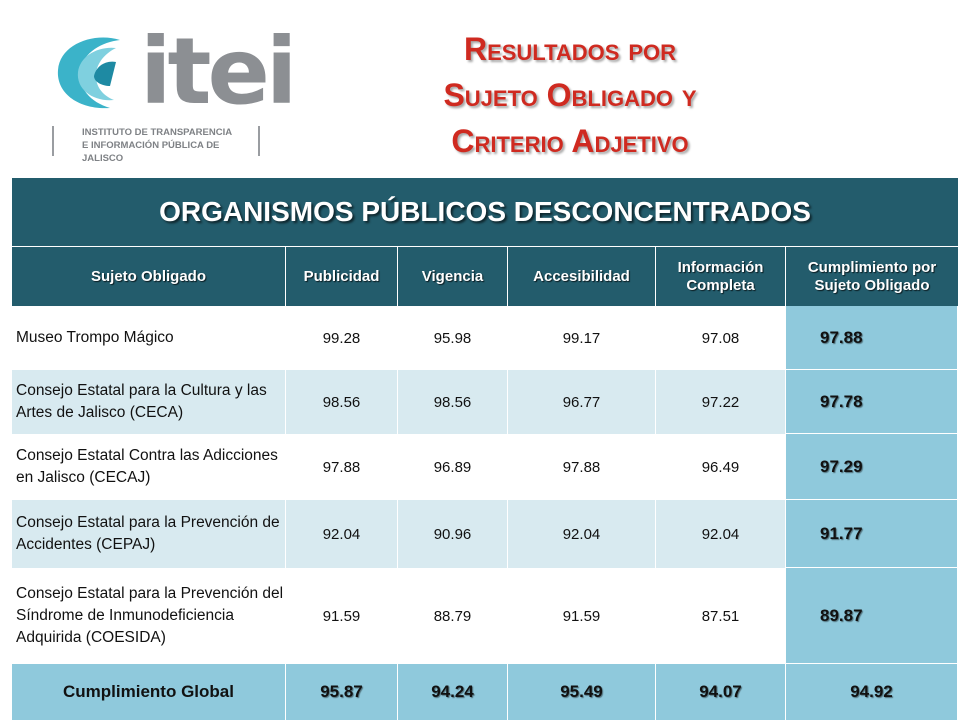 Image resolution: width=960 pixels, height=720 pixels. Describe the element at coordinates (872, 402) in the screenshot. I see `row-cumplimiento: 97.78` at that location.